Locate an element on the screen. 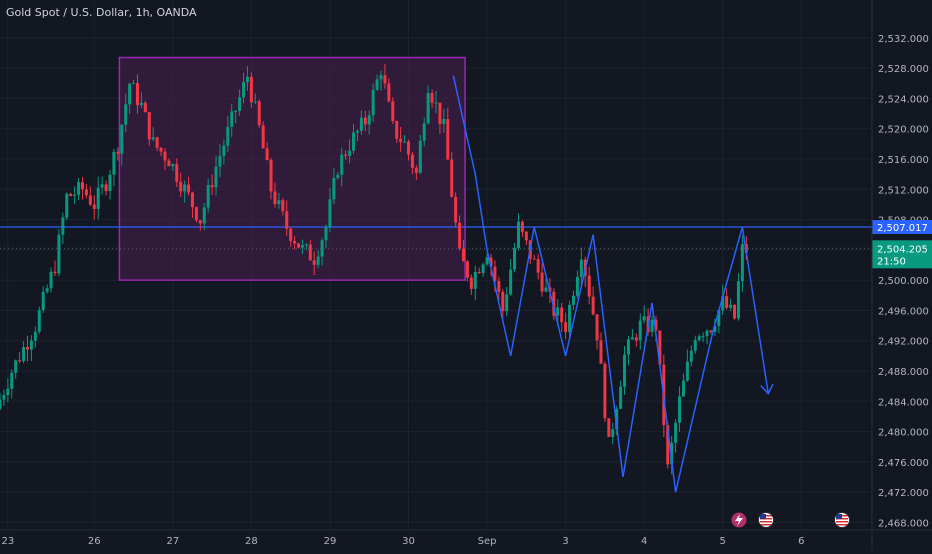 This screenshot has width=932, height=554. time-axis-background is located at coordinates (466, 540).